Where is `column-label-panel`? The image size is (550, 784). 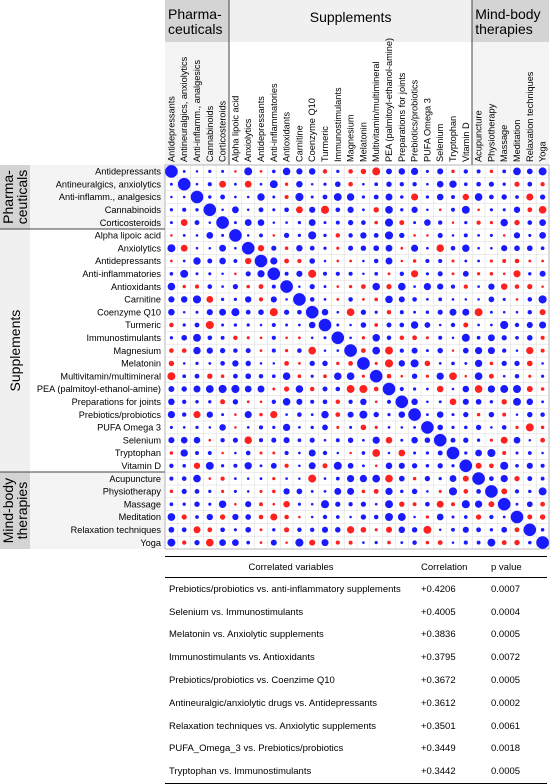
column-label-panel is located at coordinates (197, 103).